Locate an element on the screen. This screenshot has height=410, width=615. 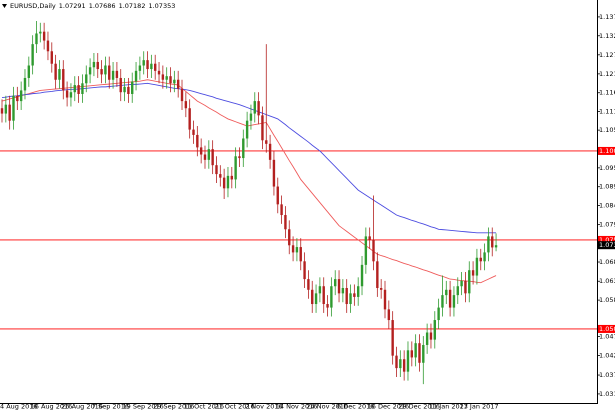
symbol: EURUSD,Daily is located at coordinates (33, 6).